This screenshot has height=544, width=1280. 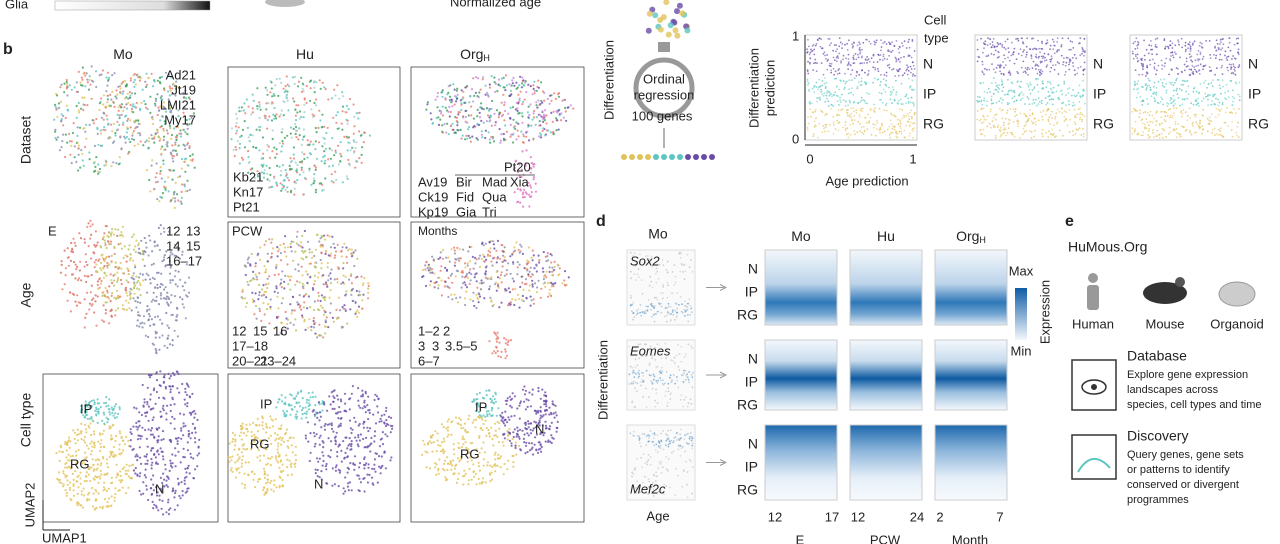 What do you see at coordinates (470, 453) in the screenshot?
I see `cell-type-label: RG` at bounding box center [470, 453].